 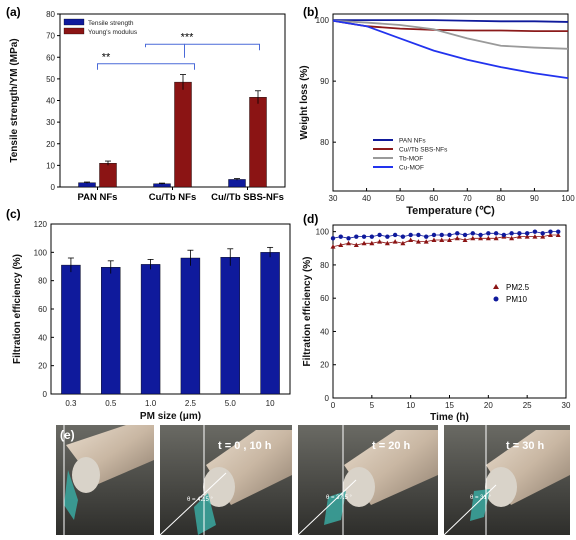 What do you see at coordinates (98, 197) in the screenshot?
I see `x-tick-label: PAN NFs` at bounding box center [98, 197].